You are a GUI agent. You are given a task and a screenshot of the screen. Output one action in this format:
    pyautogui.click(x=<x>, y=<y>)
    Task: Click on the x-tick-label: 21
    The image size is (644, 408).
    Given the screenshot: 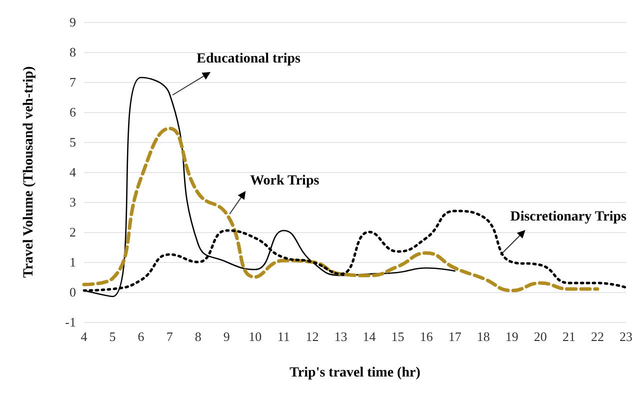 What is the action you would take?
    pyautogui.click(x=569, y=336)
    